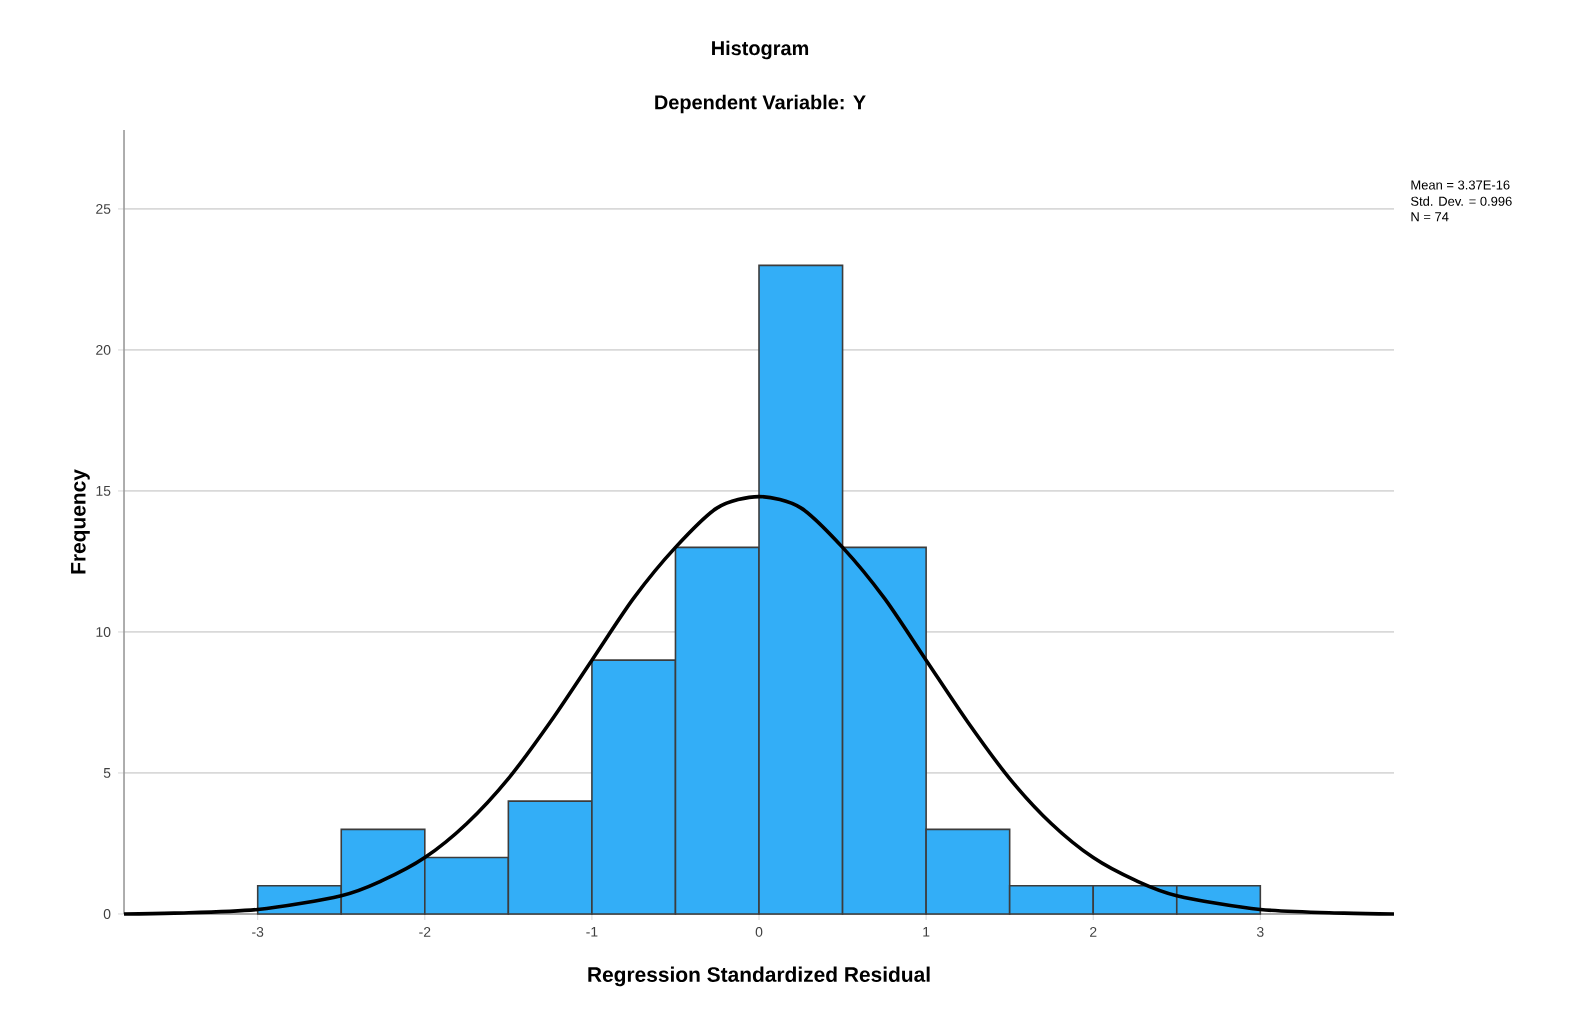 The image size is (1594, 1018). I want to click on chart-title: Histogram, so click(760, 50).